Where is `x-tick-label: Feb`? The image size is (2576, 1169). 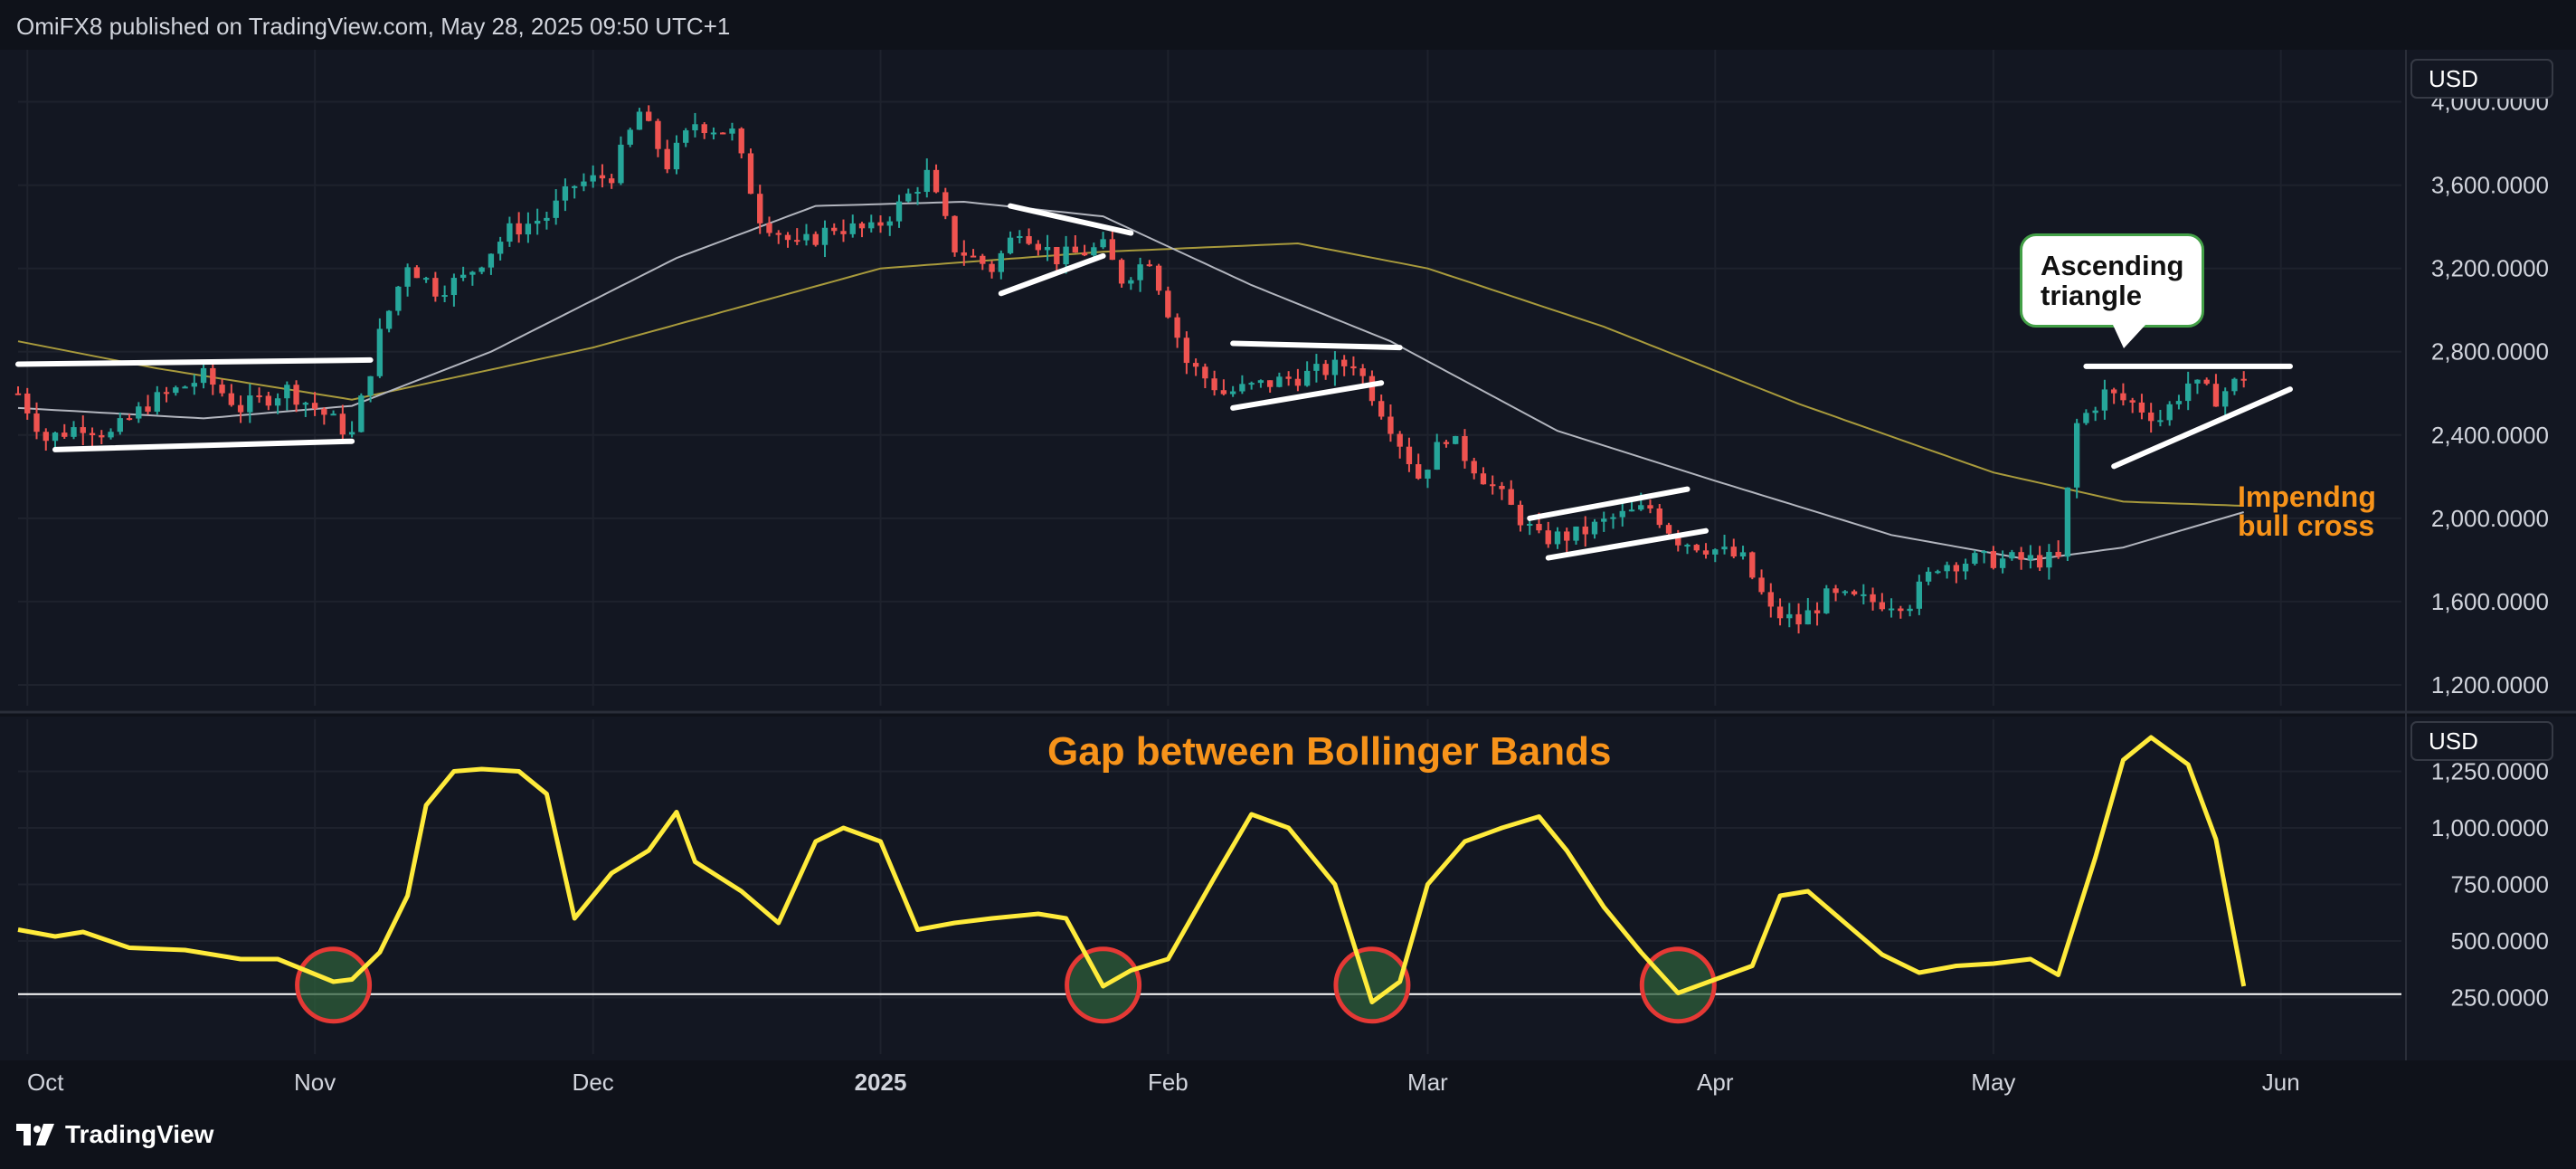 x-tick-label: Feb is located at coordinates (1168, 1082).